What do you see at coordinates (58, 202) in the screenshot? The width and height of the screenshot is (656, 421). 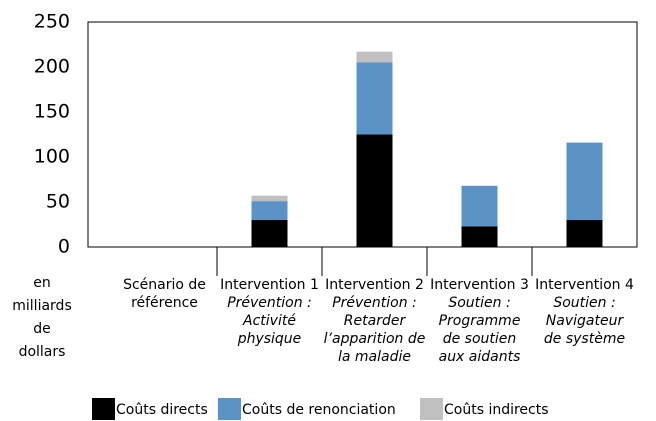 I see `y-tick-label: 50` at bounding box center [58, 202].